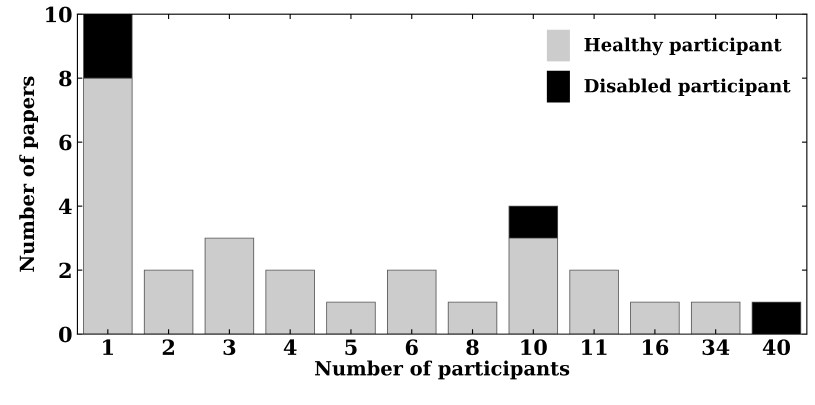  What do you see at coordinates (687, 87) in the screenshot?
I see `legend-label: Disabled participant` at bounding box center [687, 87].